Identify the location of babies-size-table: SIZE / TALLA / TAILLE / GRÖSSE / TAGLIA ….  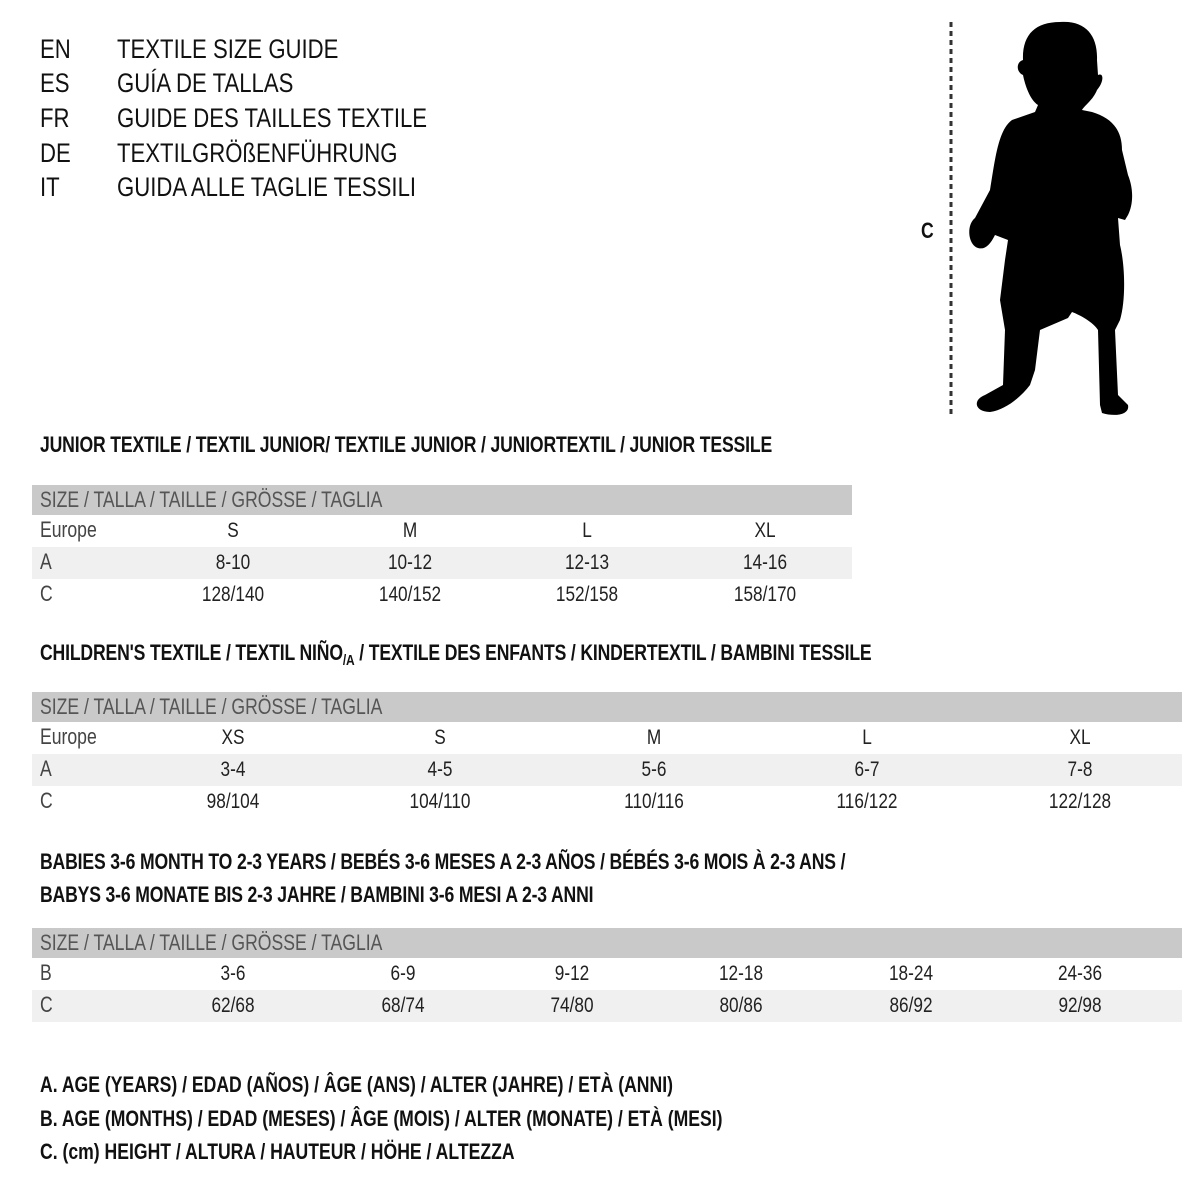
(607, 975).